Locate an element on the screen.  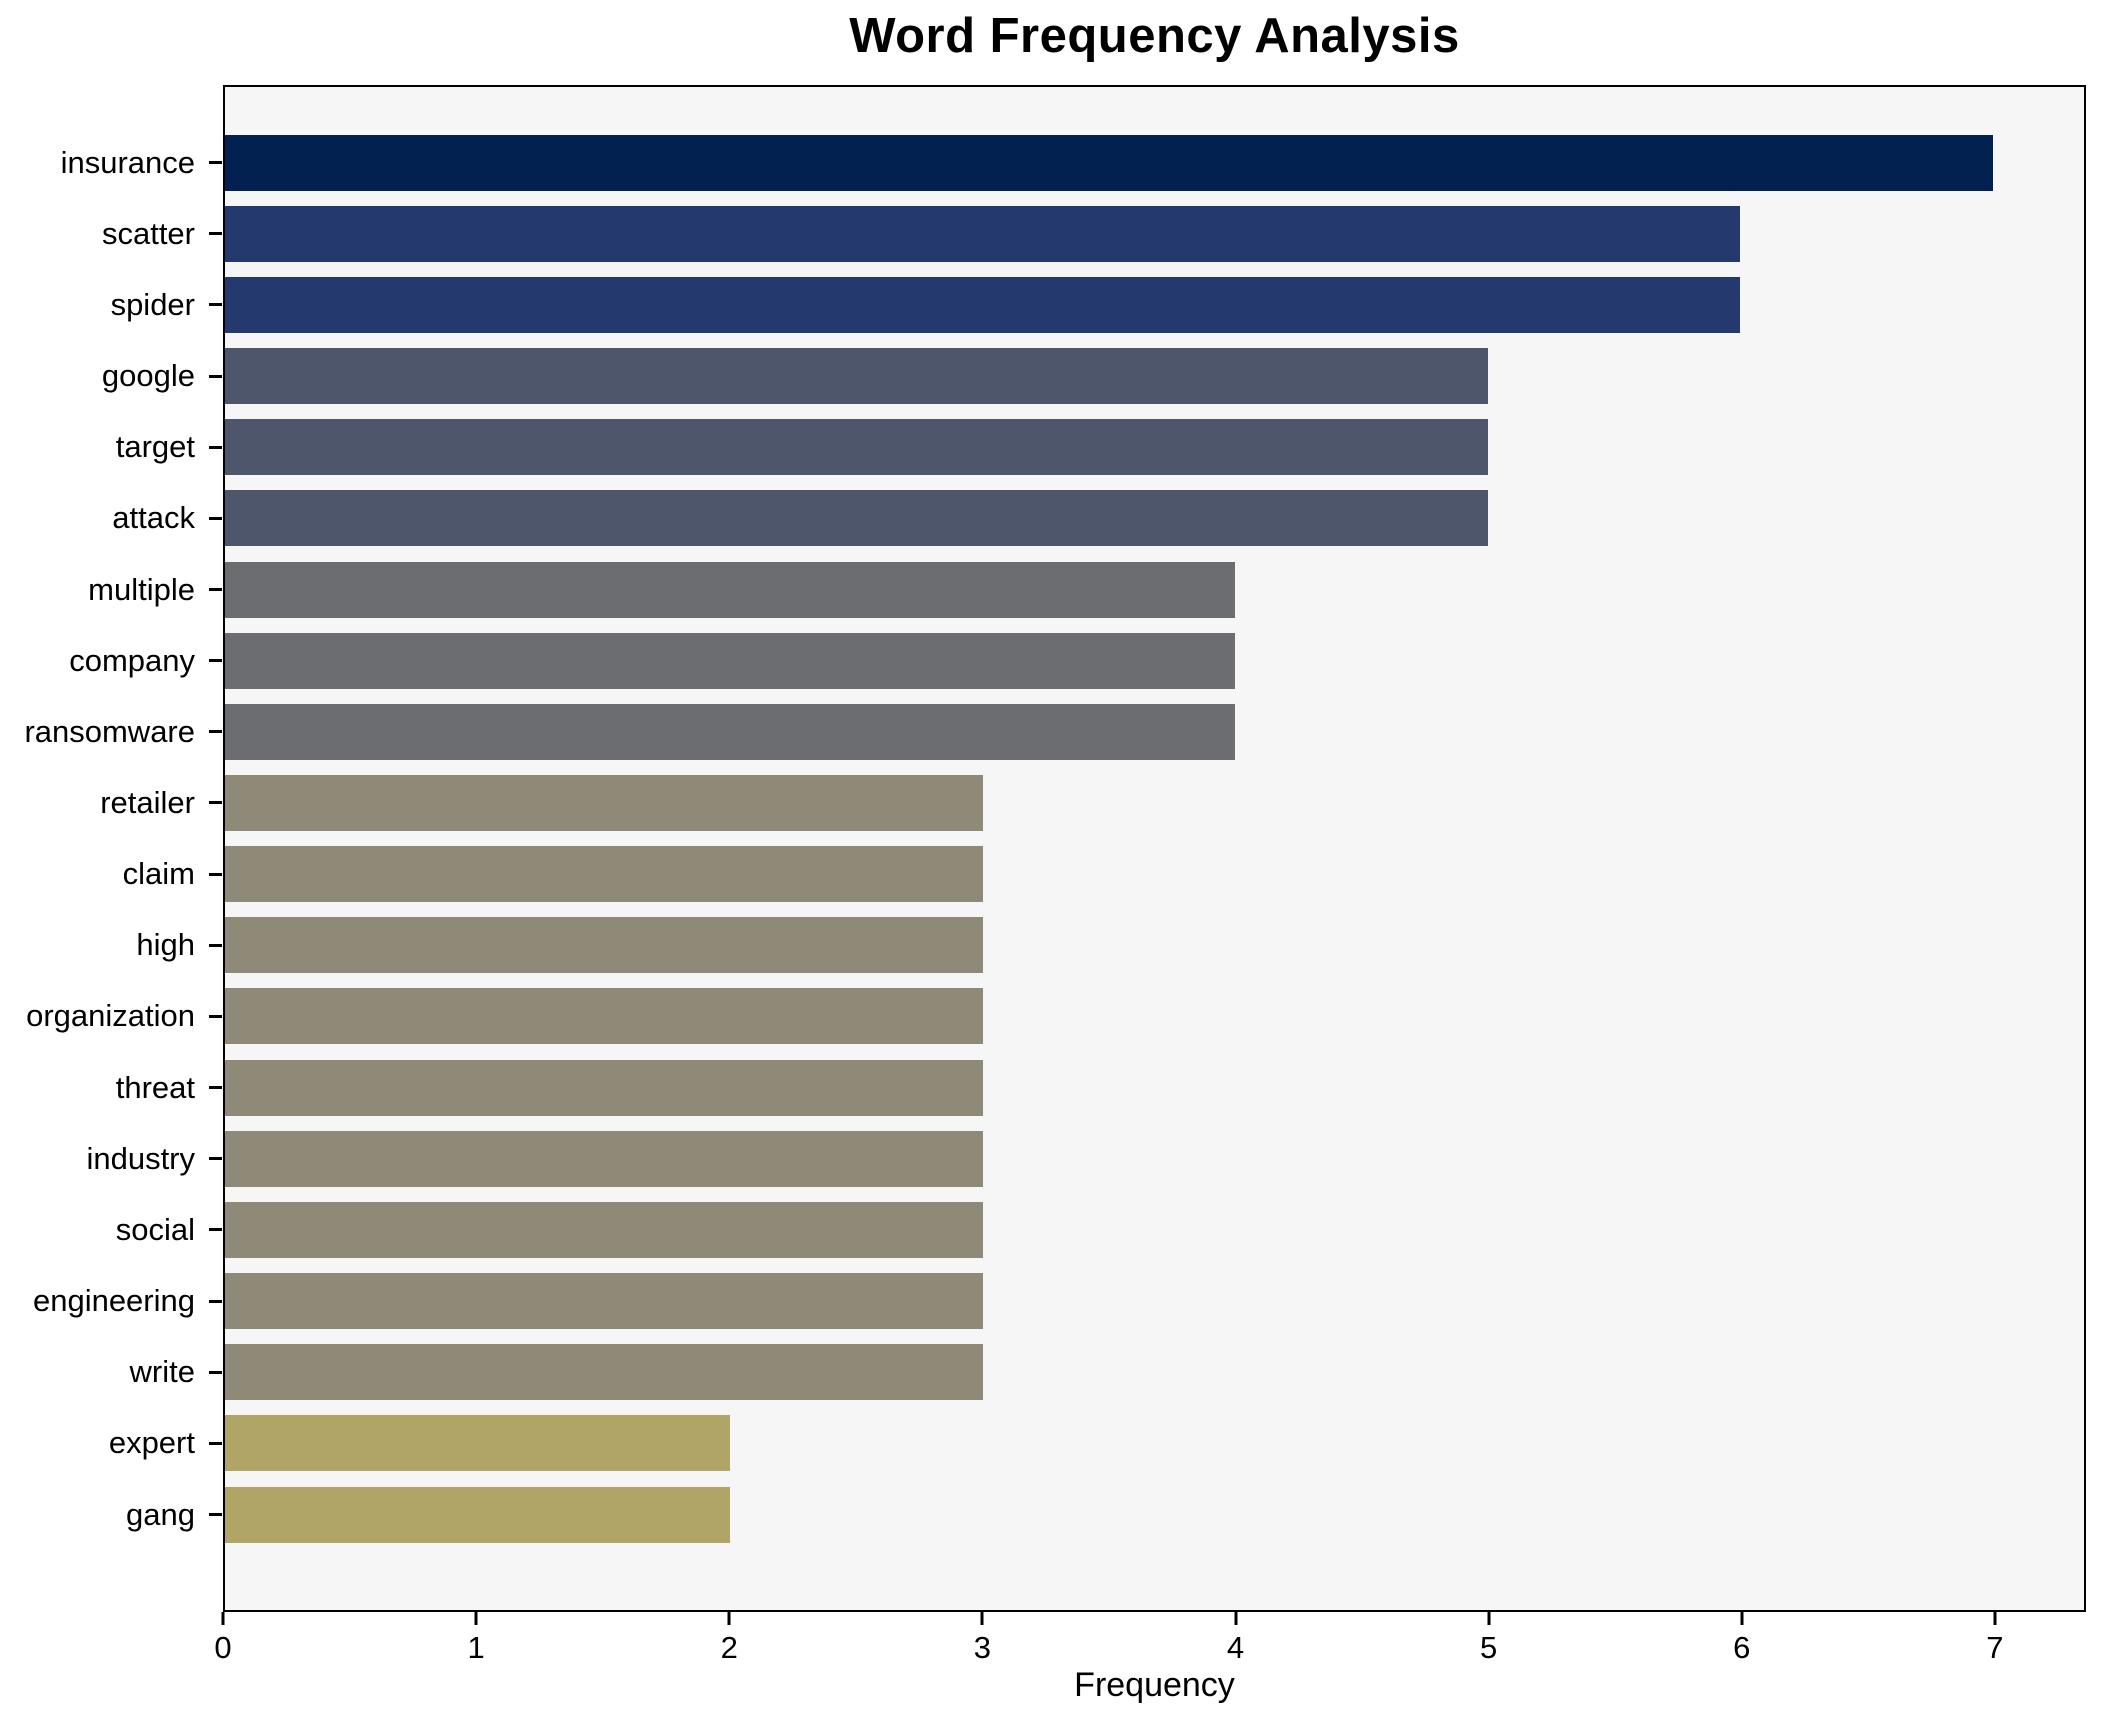
bar-row: target is located at coordinates (1100, 447).